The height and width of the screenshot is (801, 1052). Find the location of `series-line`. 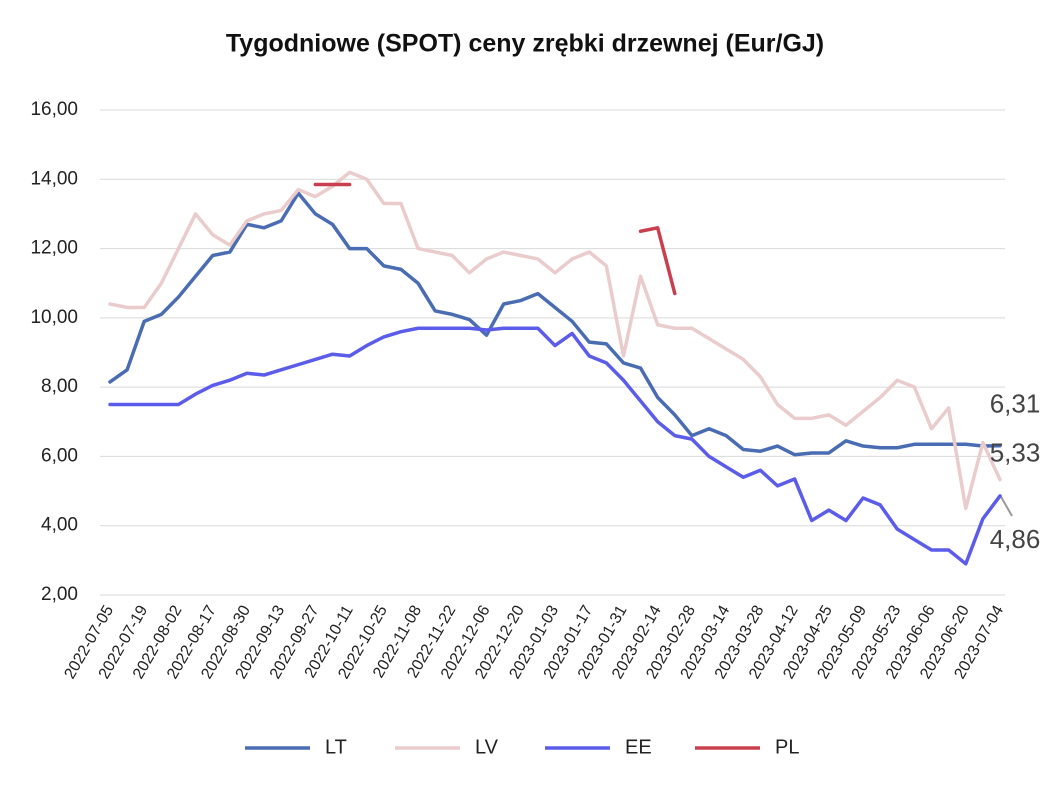

series-line is located at coordinates (495, 239).